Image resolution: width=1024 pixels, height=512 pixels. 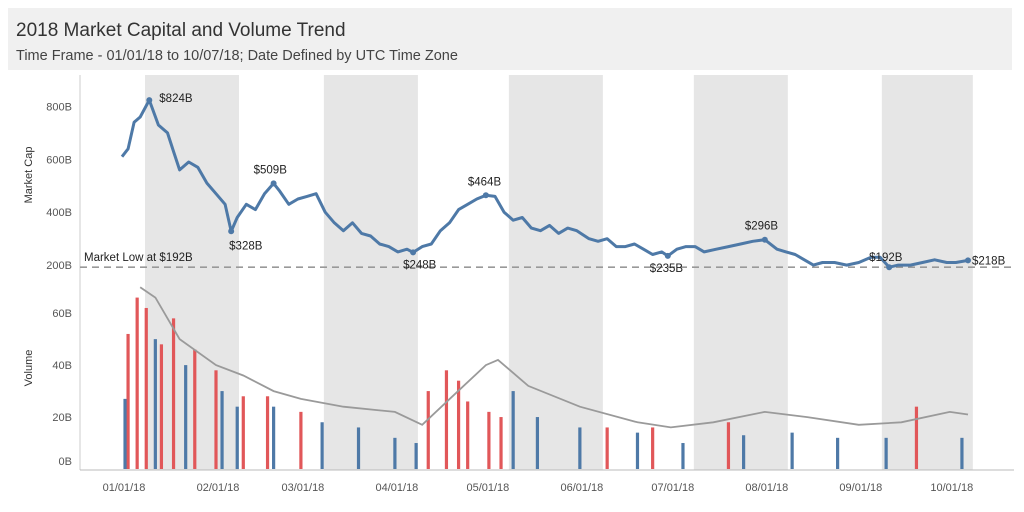 What do you see at coordinates (59, 160) in the screenshot?
I see `market-cap-tick-label: 600B` at bounding box center [59, 160].